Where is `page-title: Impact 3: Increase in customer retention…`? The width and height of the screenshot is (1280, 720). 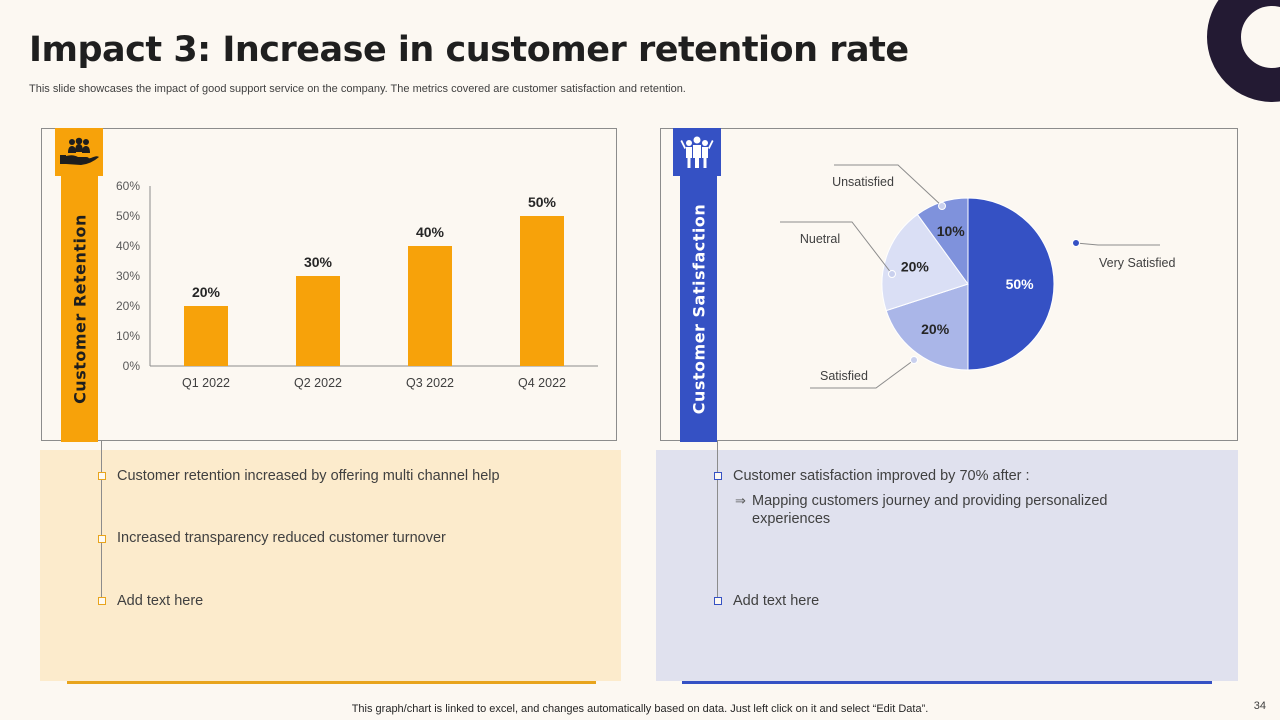 page-title: Impact 3: Increase in customer retention… is located at coordinates (469, 50).